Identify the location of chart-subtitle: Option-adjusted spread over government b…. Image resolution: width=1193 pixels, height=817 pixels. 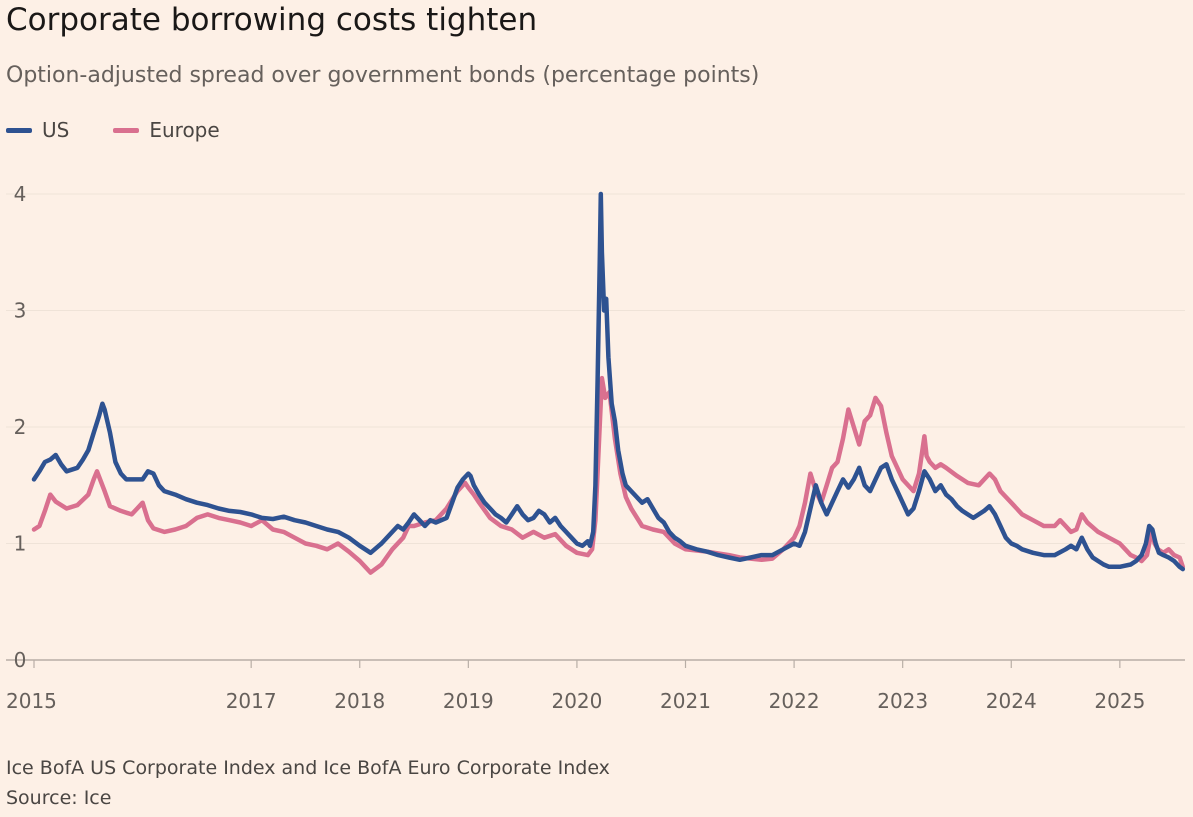
(383, 75).